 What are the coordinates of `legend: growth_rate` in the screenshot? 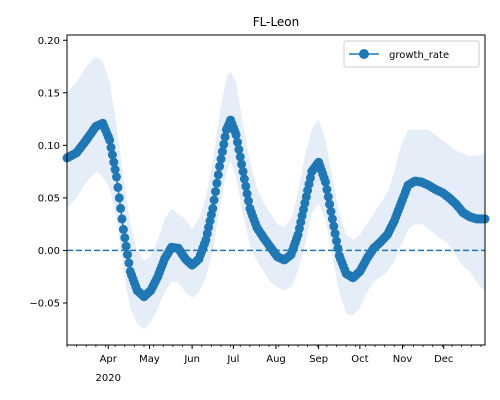 It's located at (411, 54).